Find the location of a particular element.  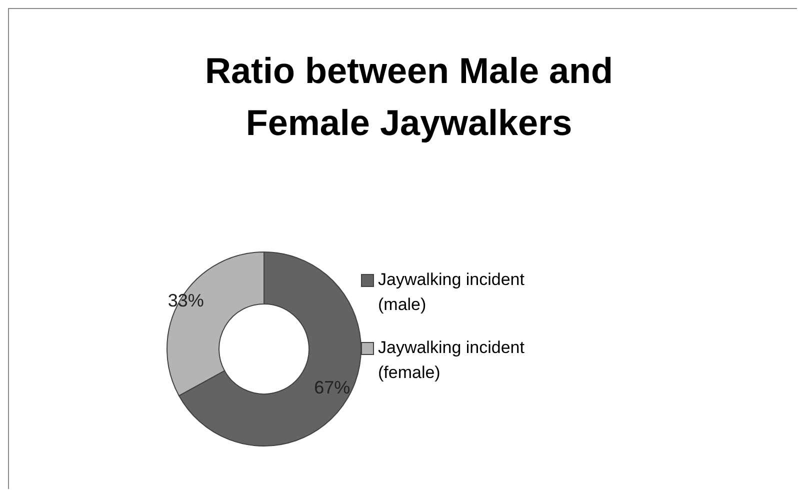

chart-title: Ratio between Male and Female Jaywalkers is located at coordinates (409, 97).